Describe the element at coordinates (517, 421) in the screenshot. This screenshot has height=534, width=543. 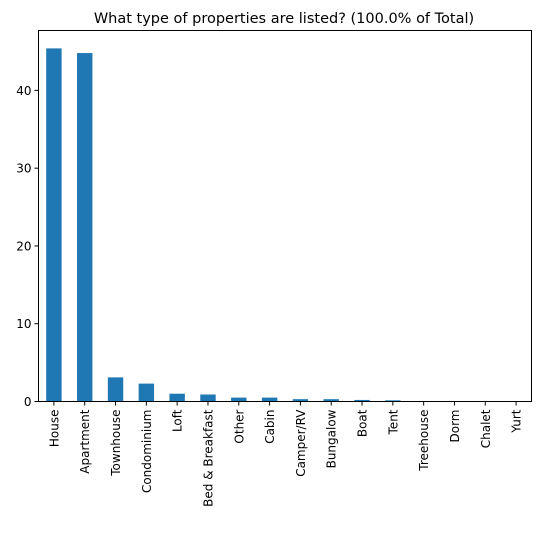
I see `x-tick-label: Yurt` at that location.